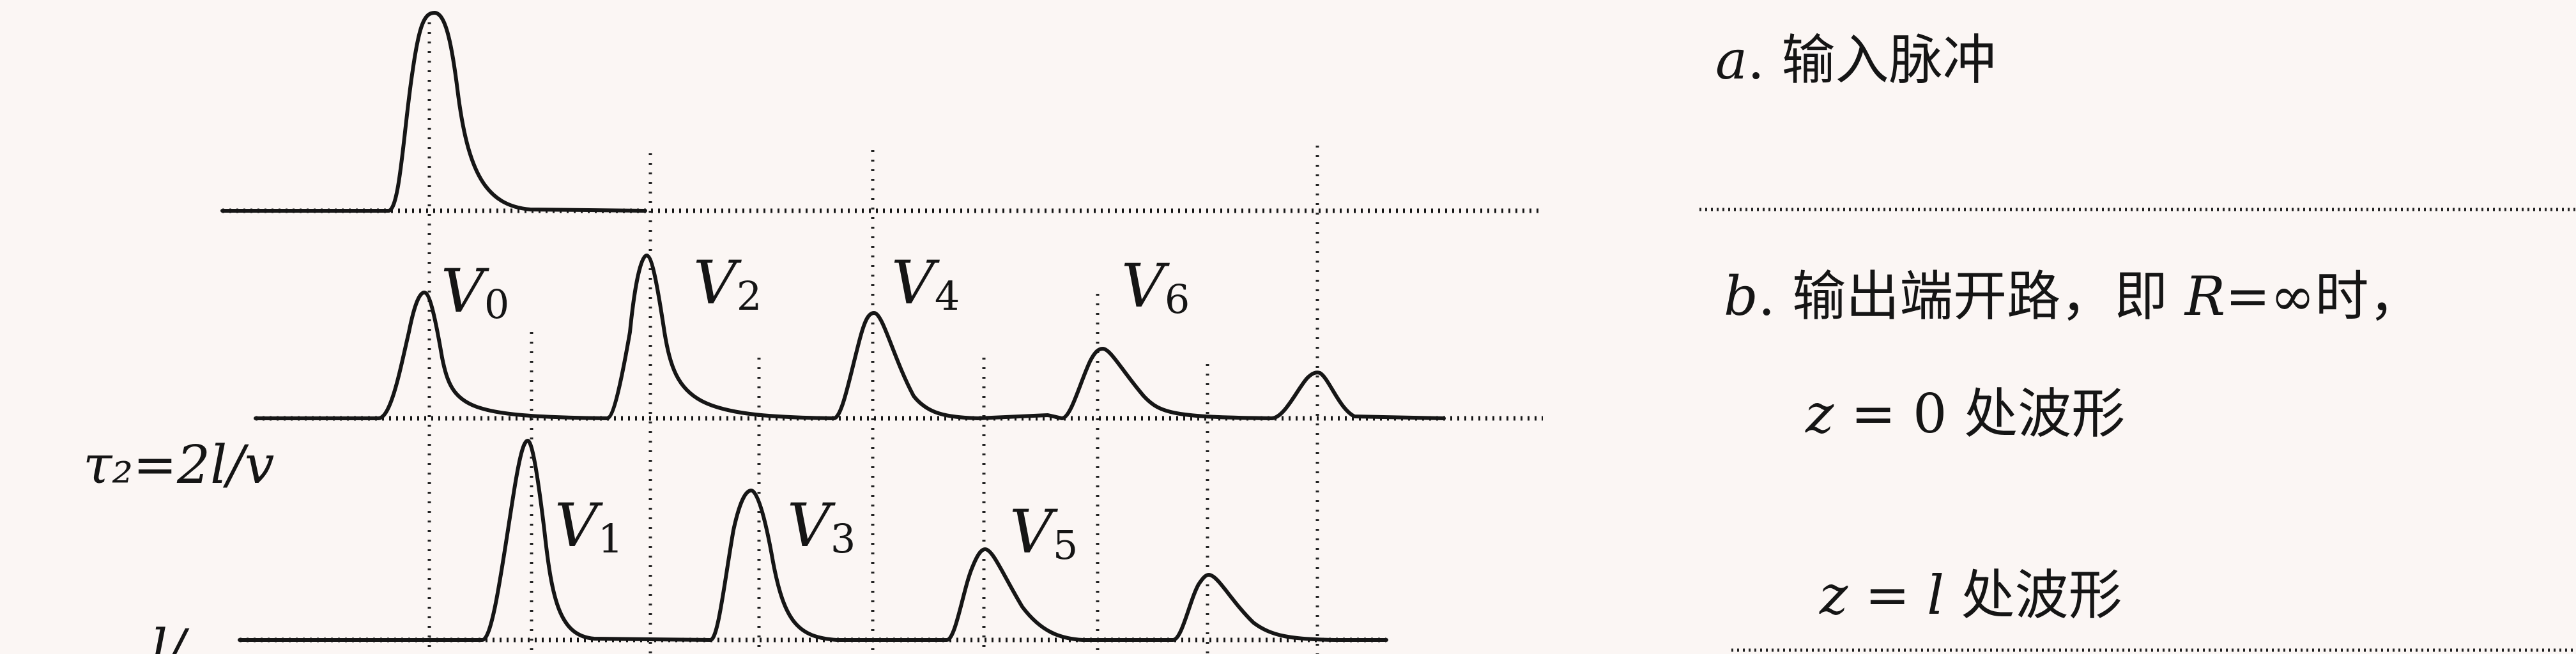 This screenshot has height=654, width=2576. What do you see at coordinates (178, 466) in the screenshot?
I see `tau2-label: τ₂=2l/v` at bounding box center [178, 466].